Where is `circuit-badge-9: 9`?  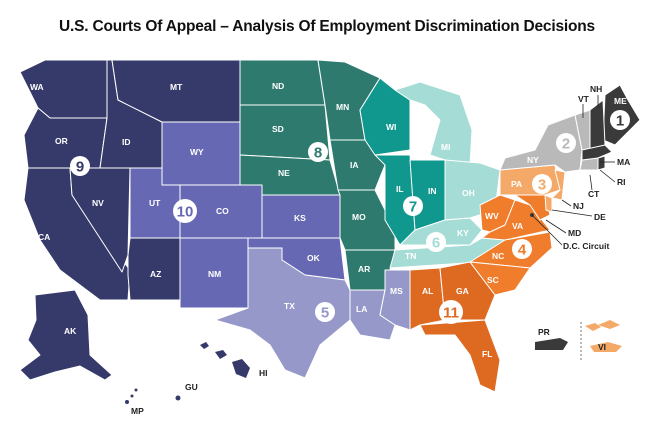
circuit-badge-9: 9 is located at coordinates (80, 166).